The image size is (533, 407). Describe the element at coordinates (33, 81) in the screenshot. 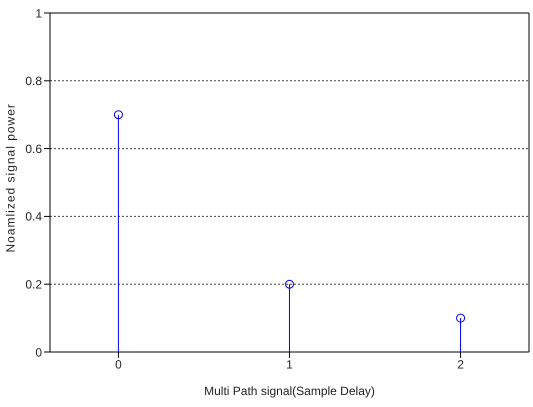

I see `y-tick-label: 0.8` at that location.